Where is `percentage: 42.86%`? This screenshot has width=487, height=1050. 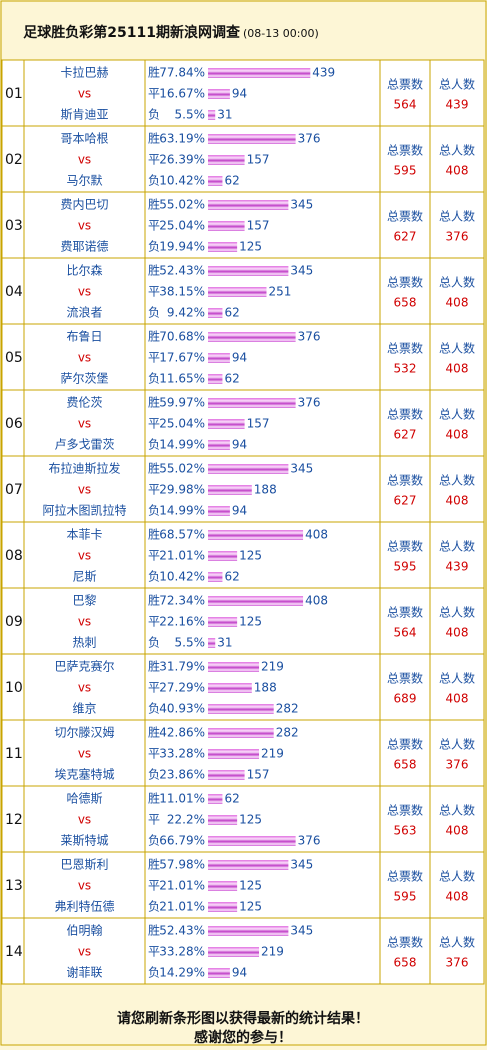
percentage: 42.86% is located at coordinates (182, 733).